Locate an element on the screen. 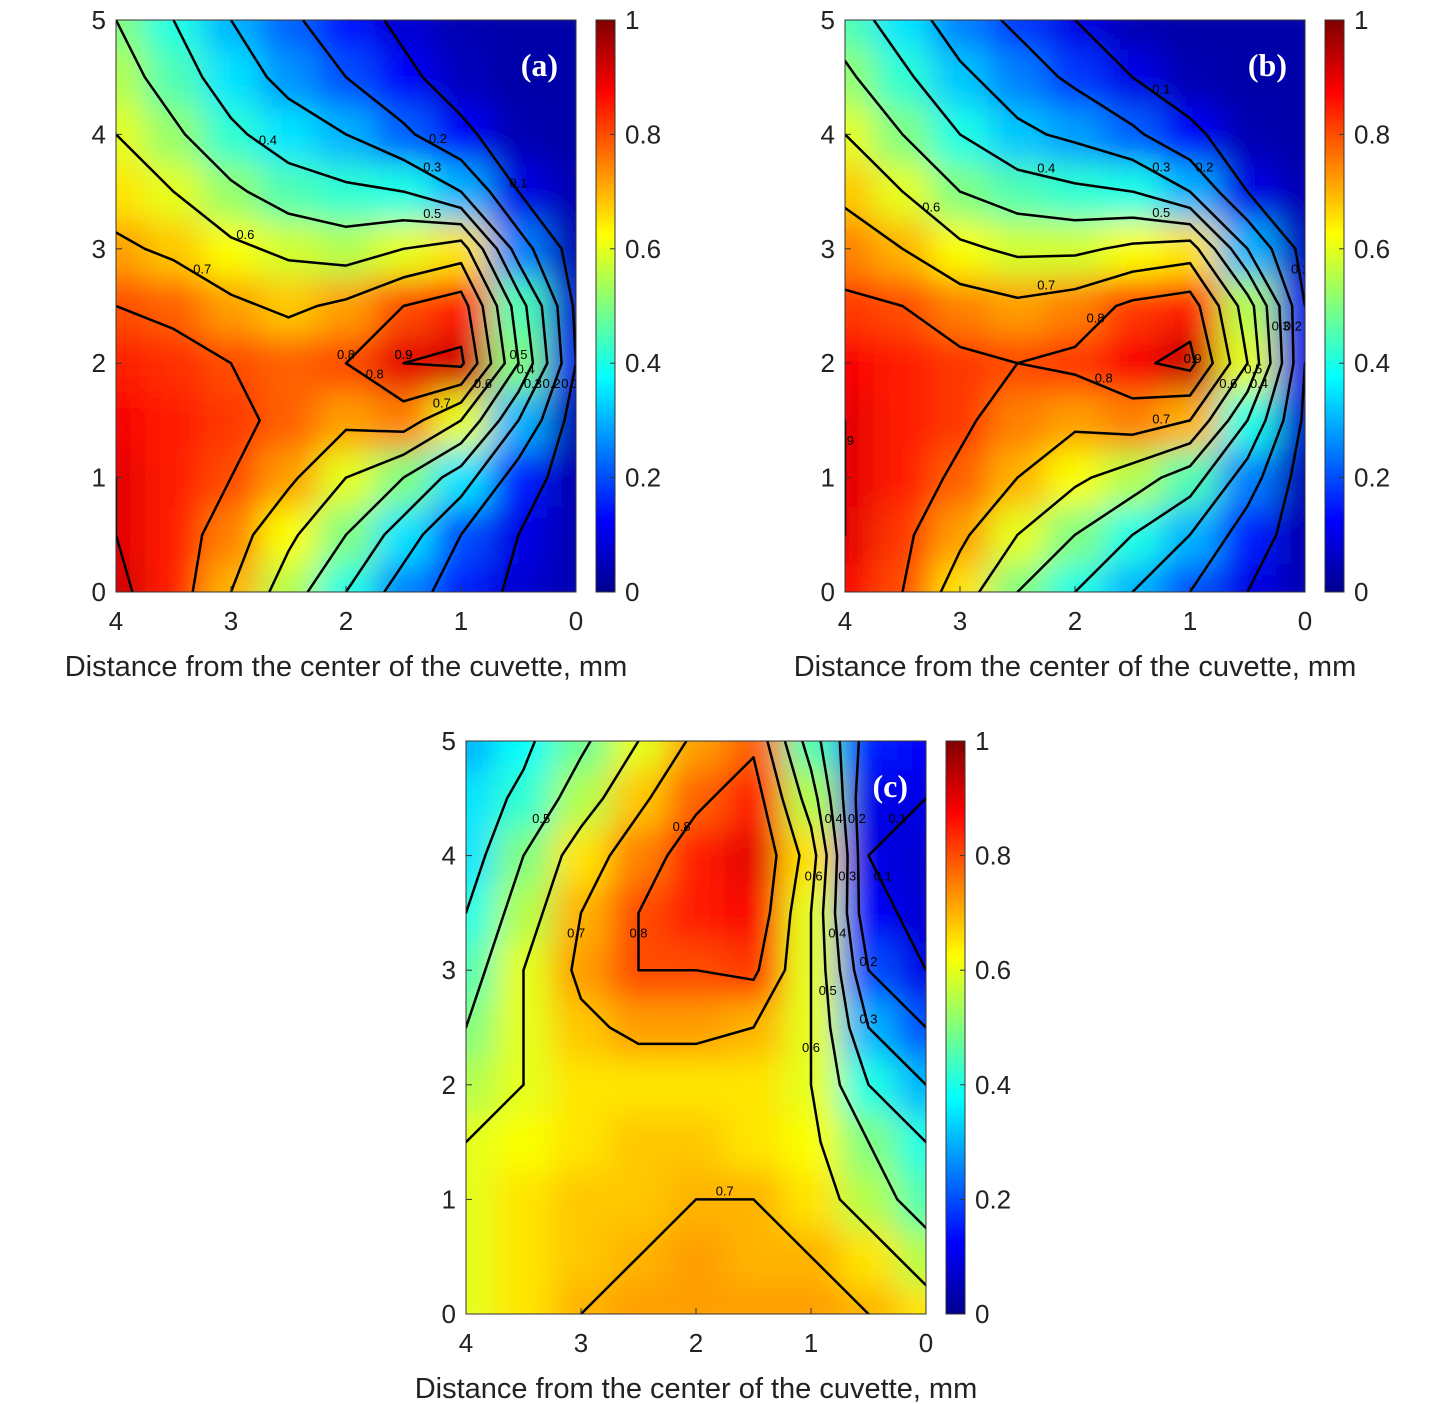 This screenshot has height=1404, width=1430. y-tick-label: 1 is located at coordinates (99, 478).